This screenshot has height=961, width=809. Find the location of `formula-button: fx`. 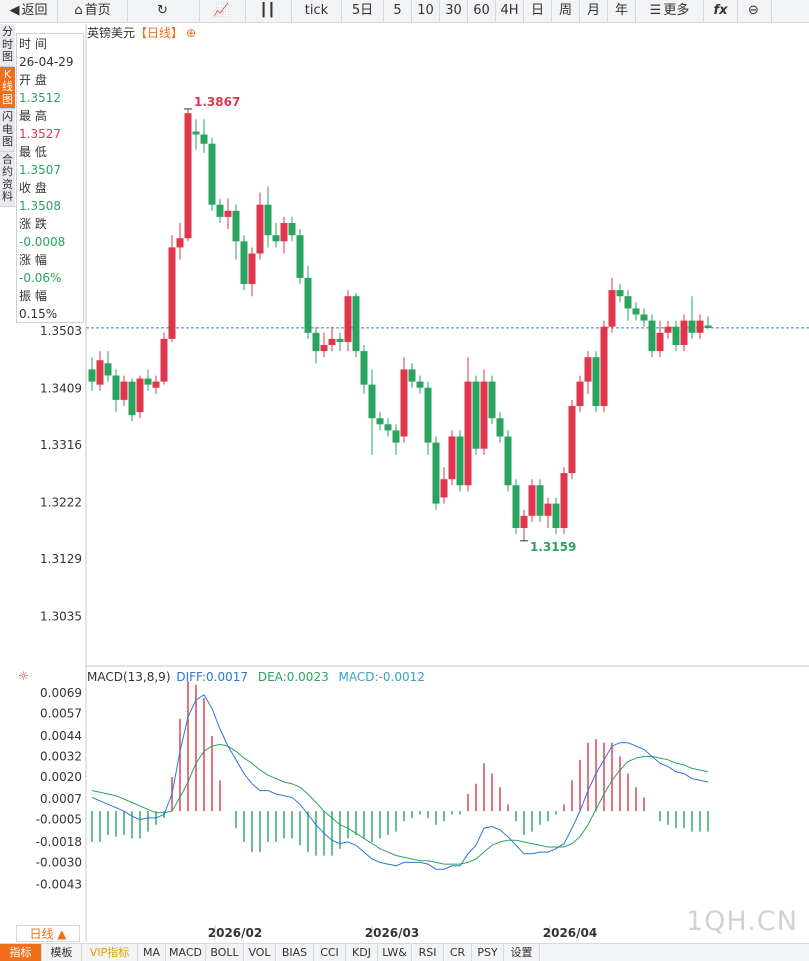

formula-button: fx is located at coordinates (721, 11).